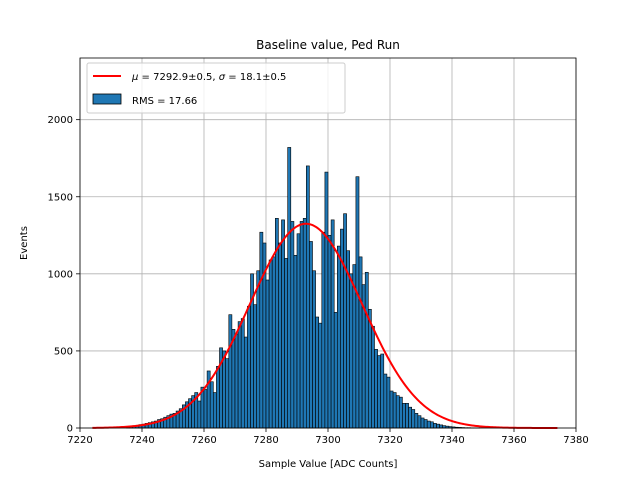 This screenshot has width=640, height=480. What do you see at coordinates (60, 197) in the screenshot?
I see `y-tick-label: 1500` at bounding box center [60, 197].